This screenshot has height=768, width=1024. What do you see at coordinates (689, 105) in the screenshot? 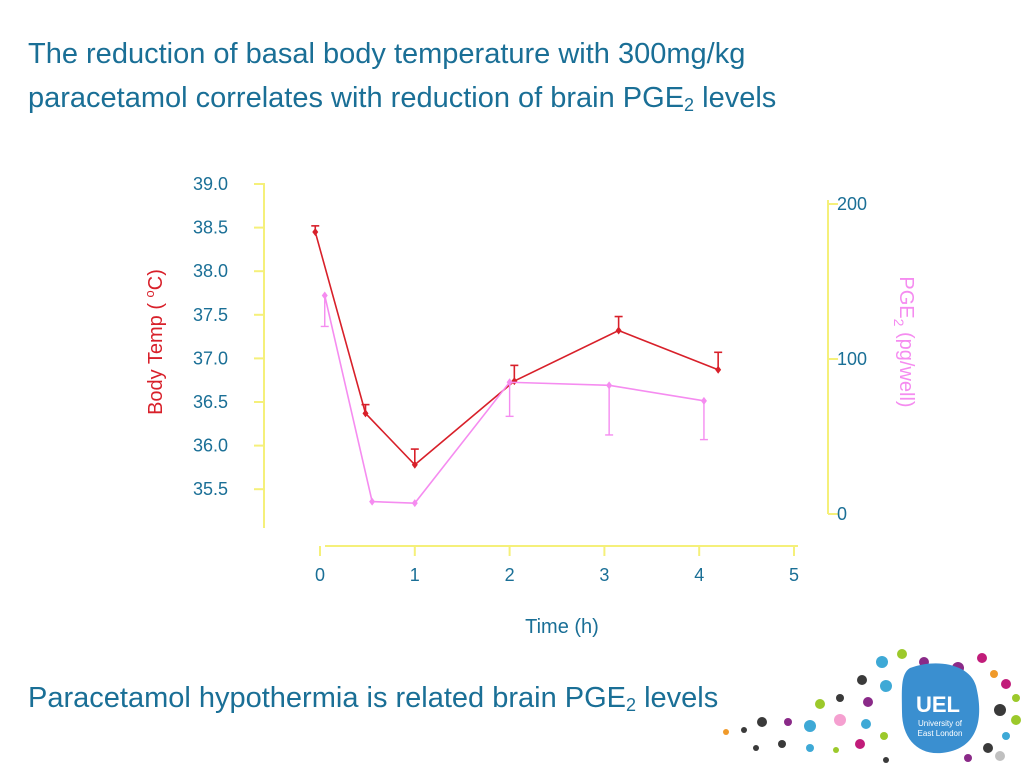
I see `title-line-2-subscript: 2` at bounding box center [689, 105].